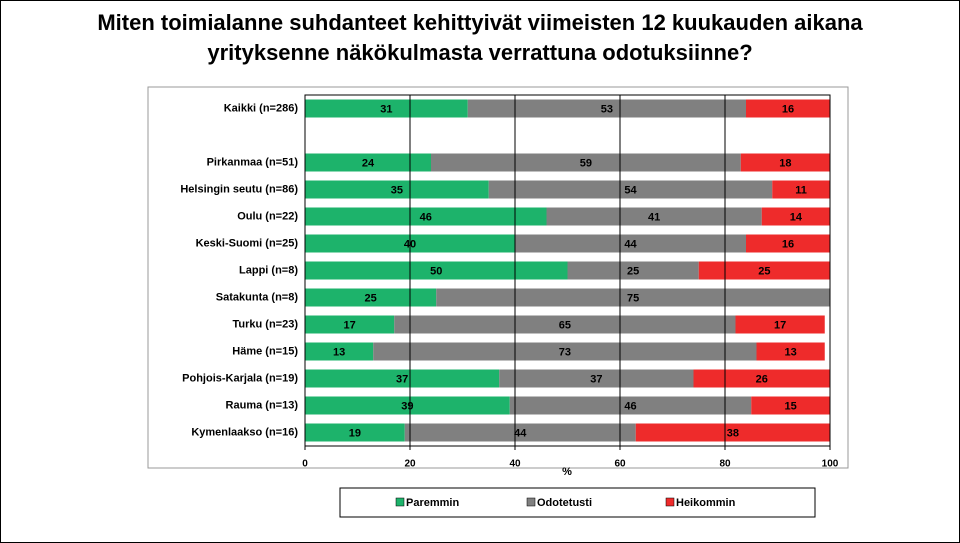  I want to click on value-label: 31, so click(386, 109).